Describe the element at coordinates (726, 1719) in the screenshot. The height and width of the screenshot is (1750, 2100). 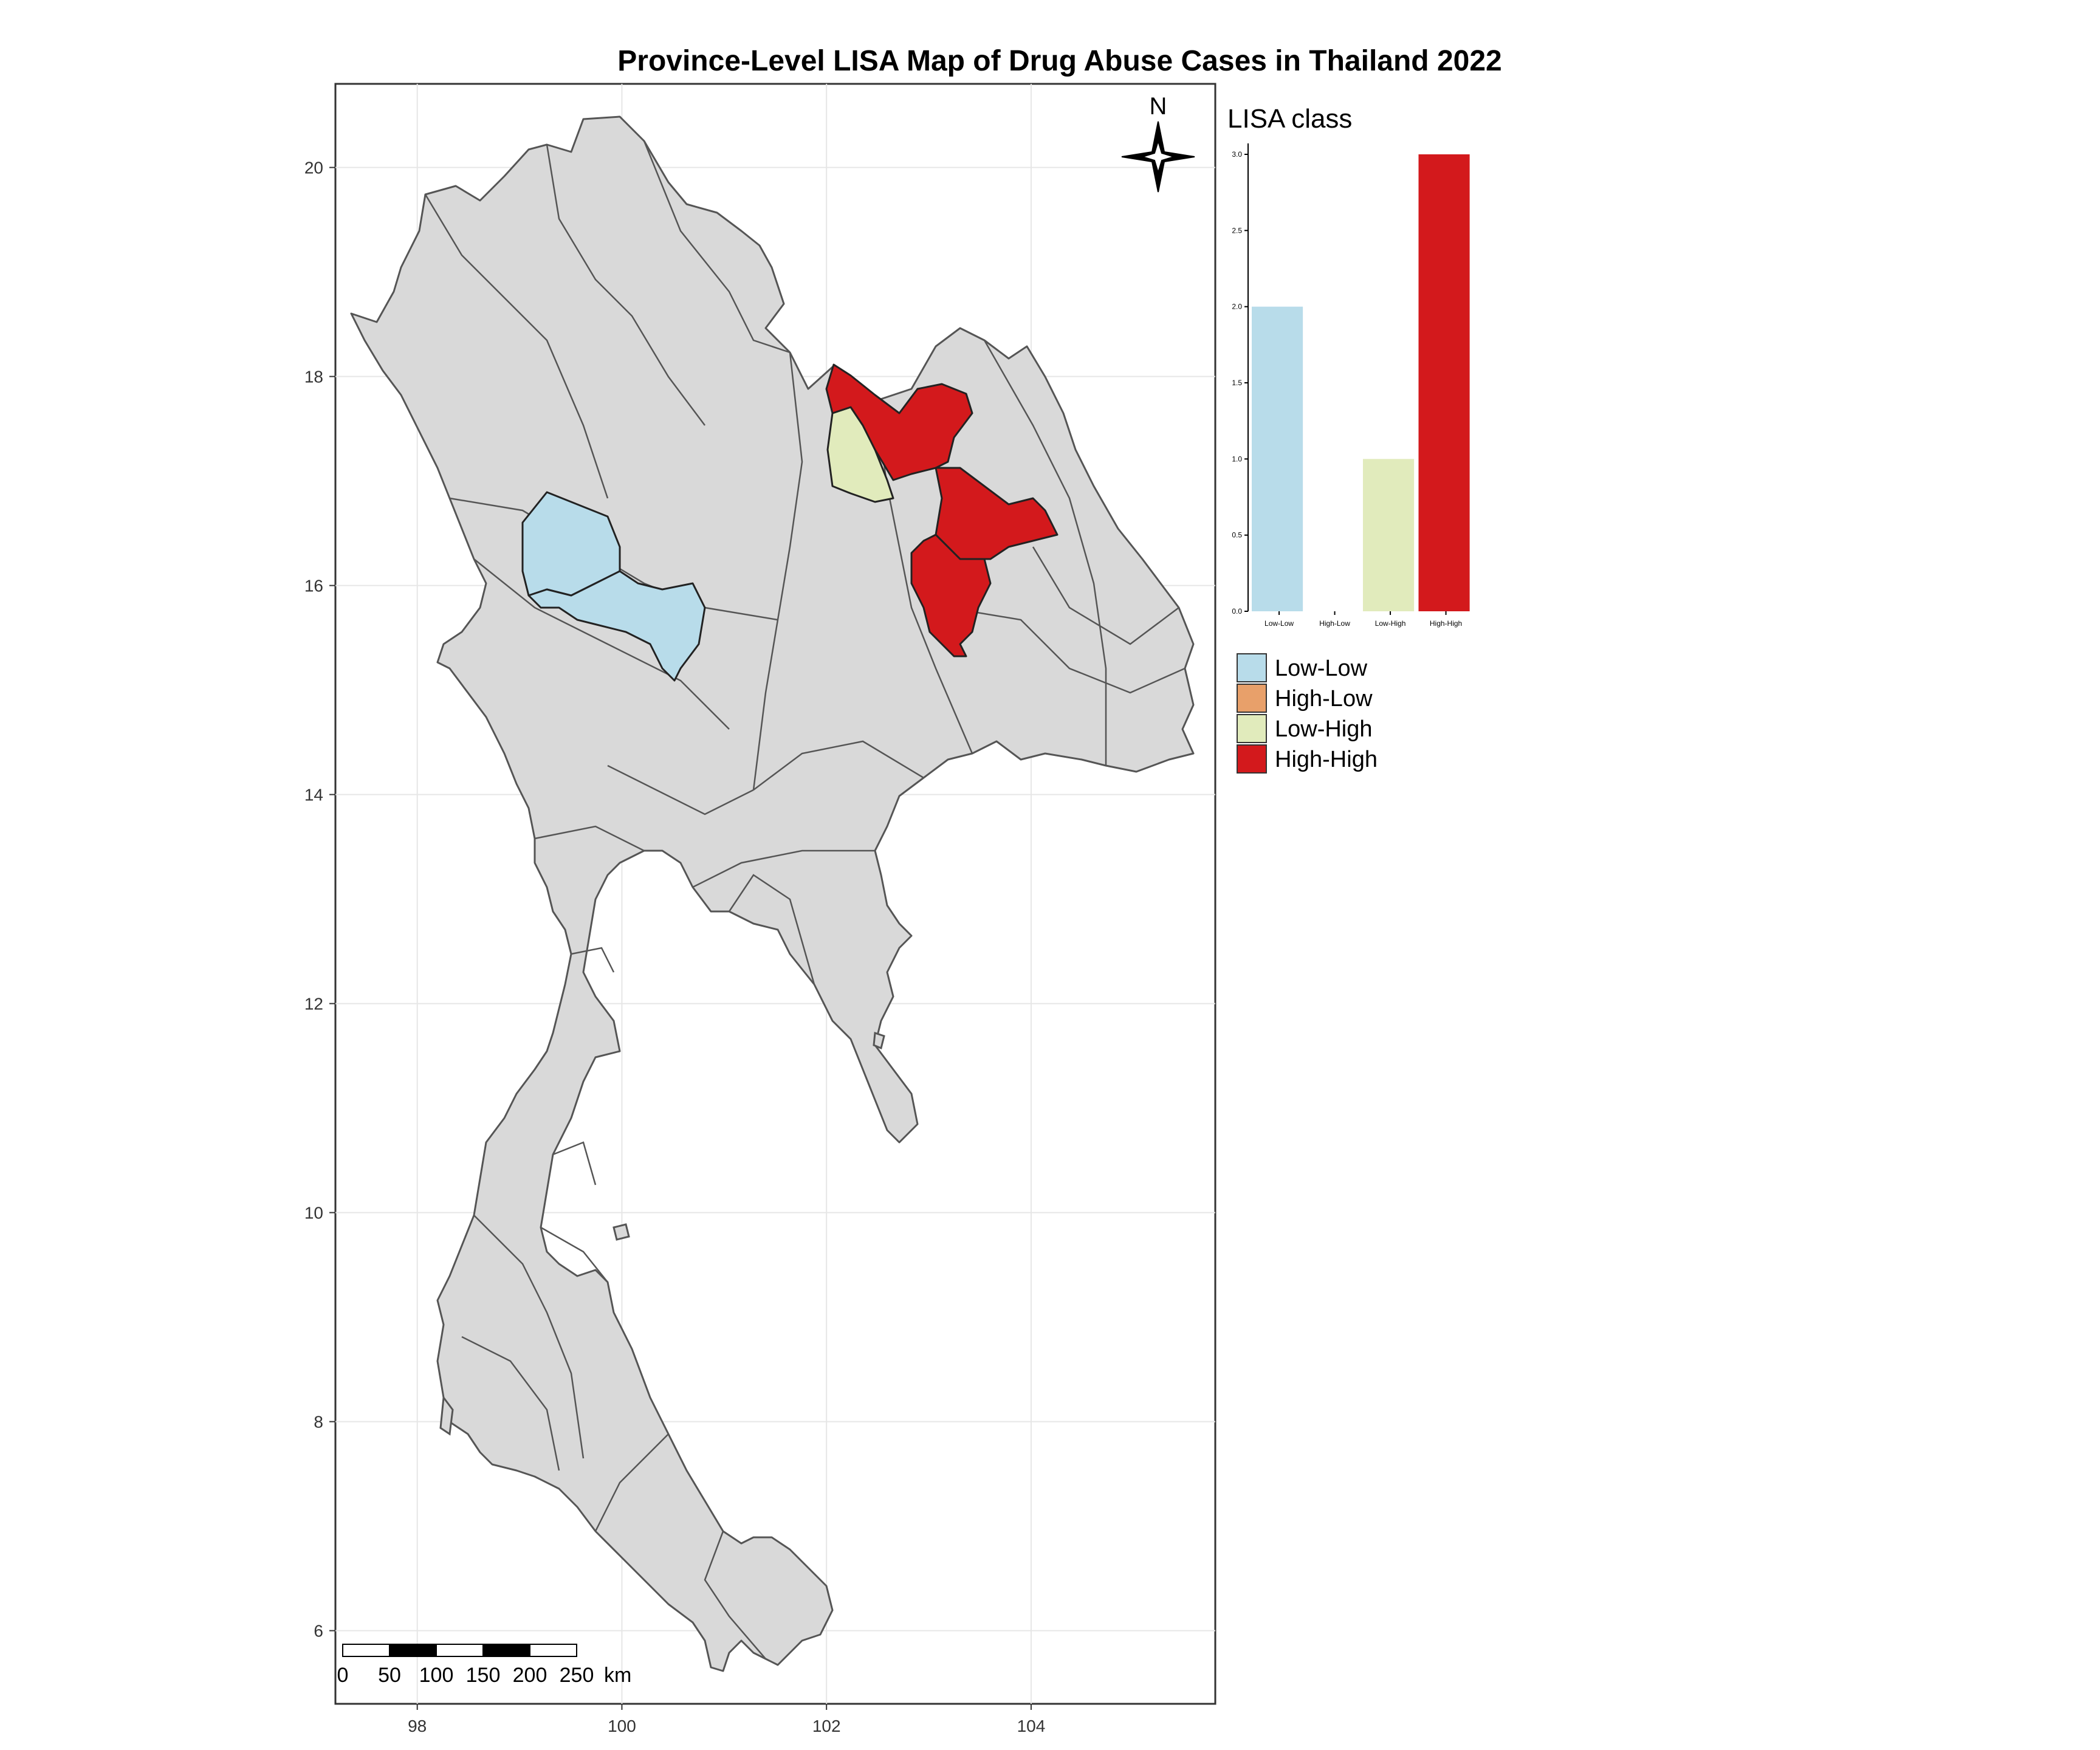
I see `longitude-ticks: 98 100 102 104` at that location.